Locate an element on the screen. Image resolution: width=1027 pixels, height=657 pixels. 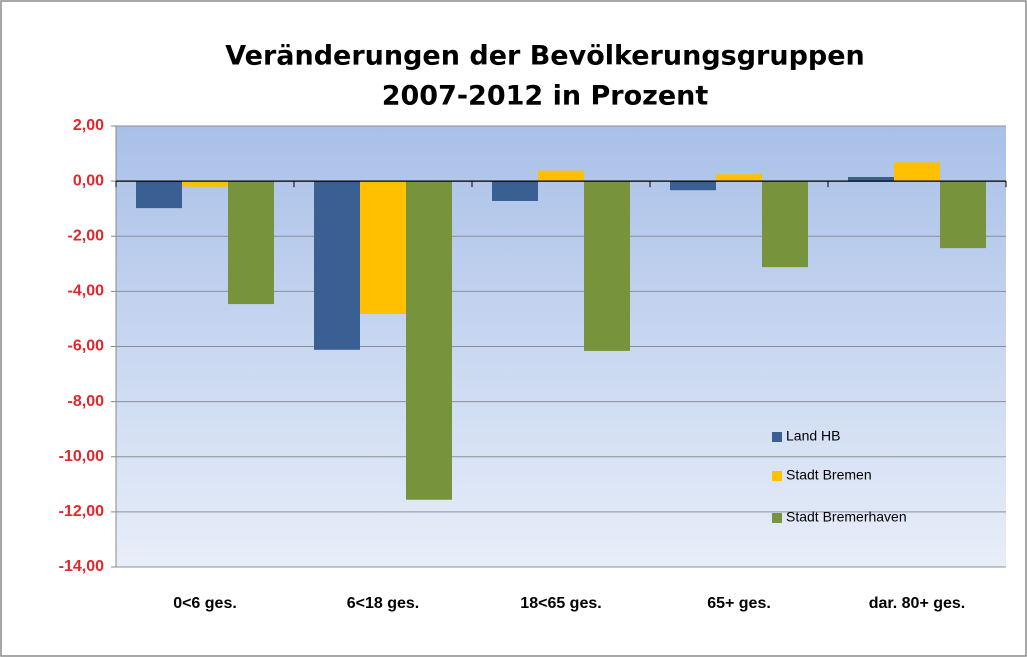
x-tick-label: 0<6 ges. is located at coordinates (205, 603).